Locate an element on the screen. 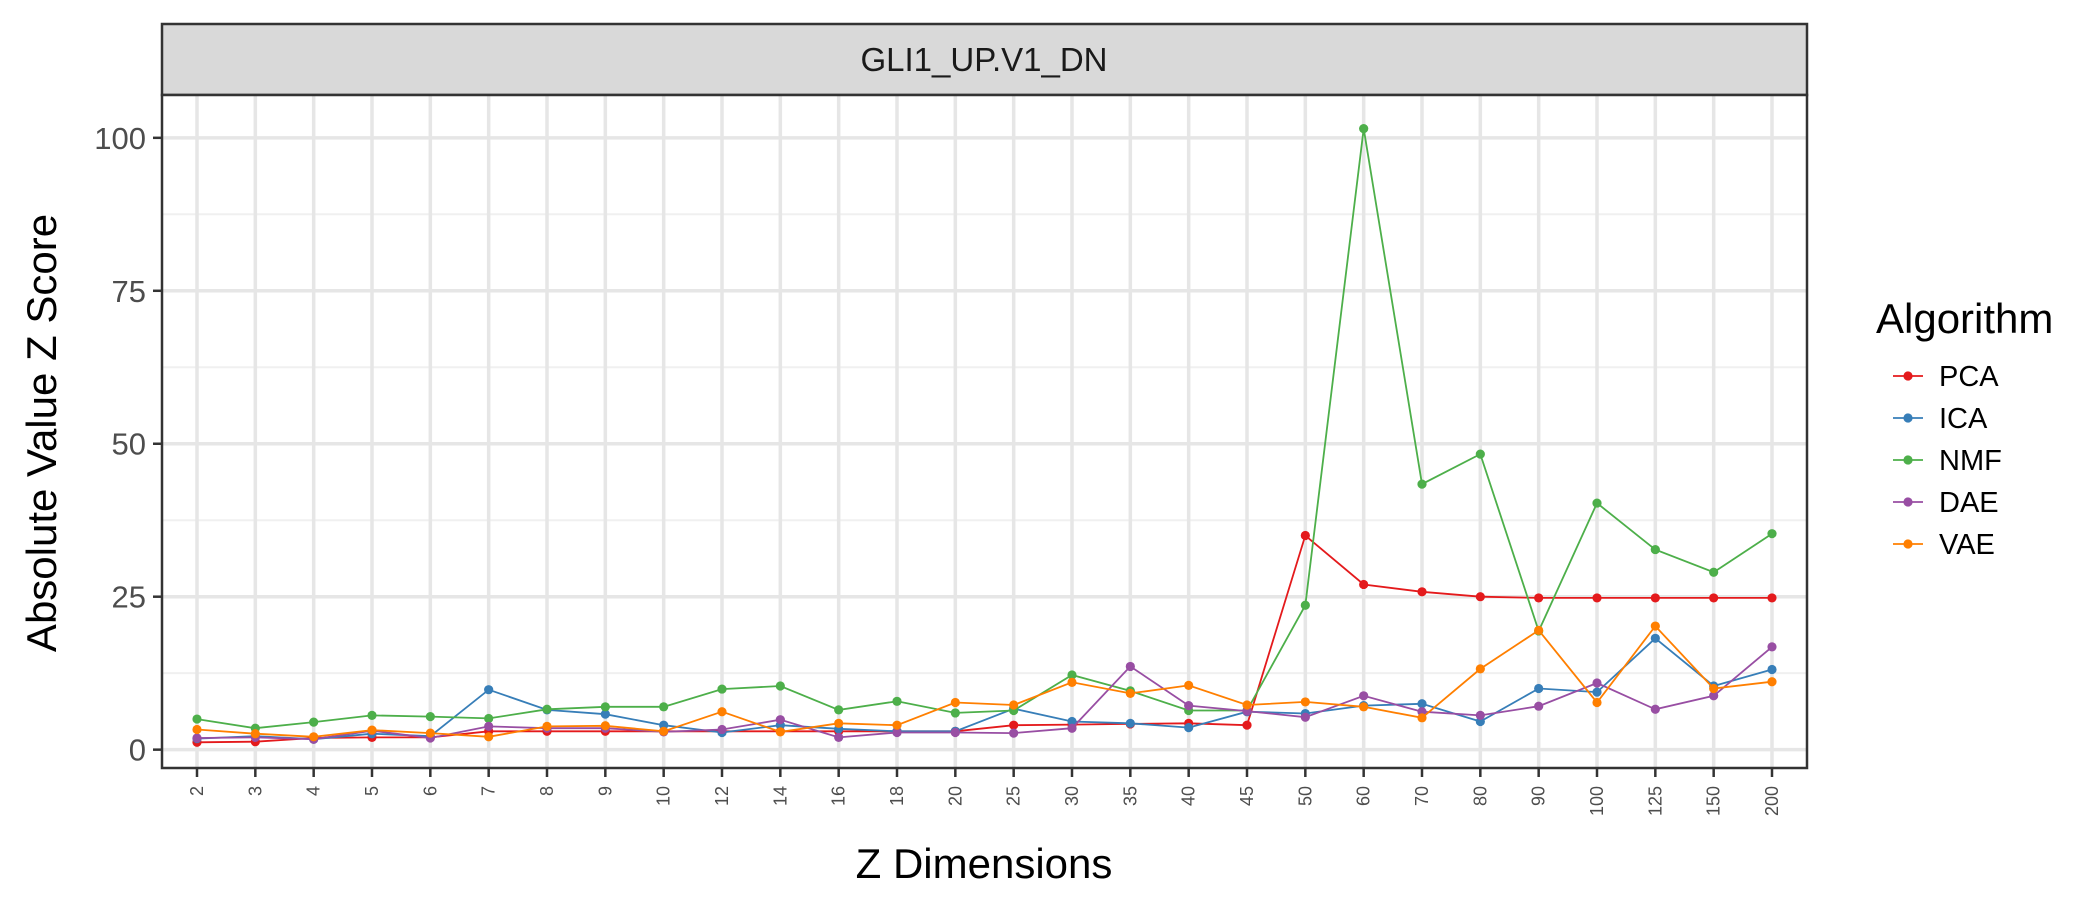  y-tick-label: 75 is located at coordinates (129, 291).